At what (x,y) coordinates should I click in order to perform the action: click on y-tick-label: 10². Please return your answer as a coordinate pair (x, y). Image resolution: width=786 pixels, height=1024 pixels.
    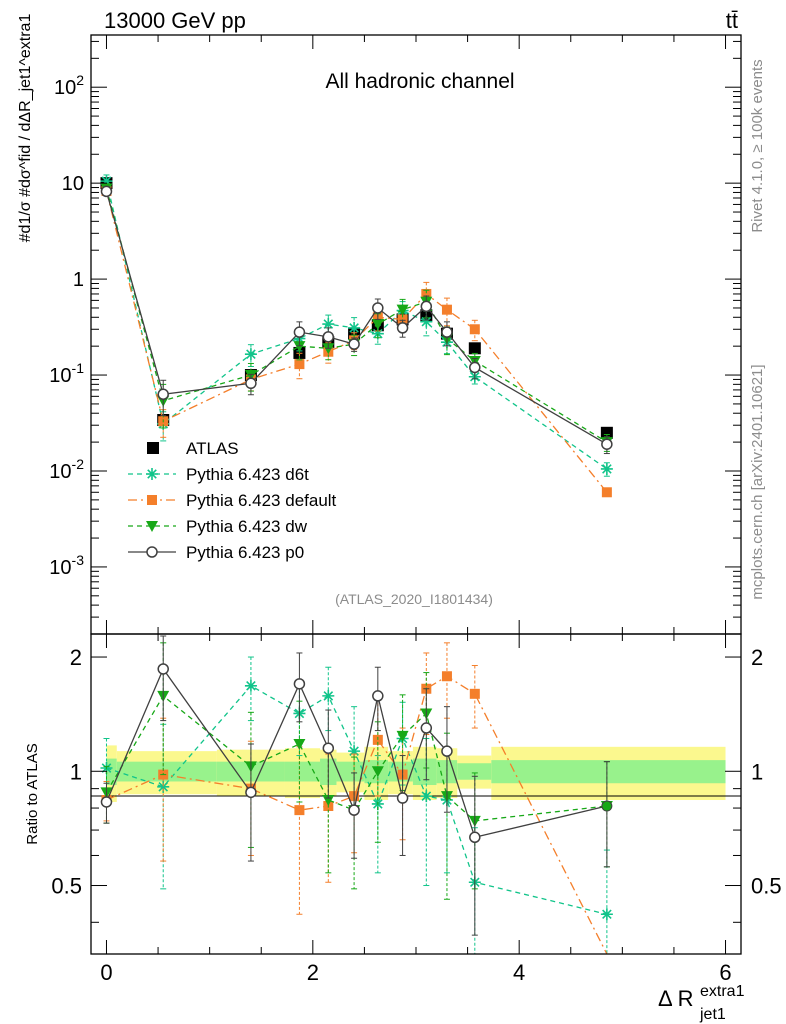
    Looking at the image, I should click on (69, 85).